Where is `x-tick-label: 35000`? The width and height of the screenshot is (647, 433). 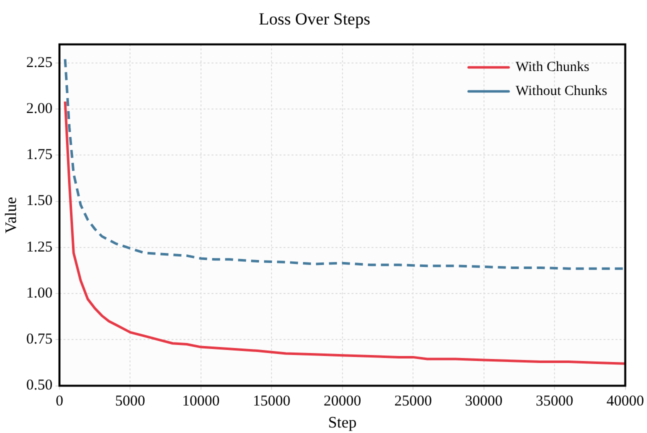
x-tick-label: 35000 is located at coordinates (555, 402).